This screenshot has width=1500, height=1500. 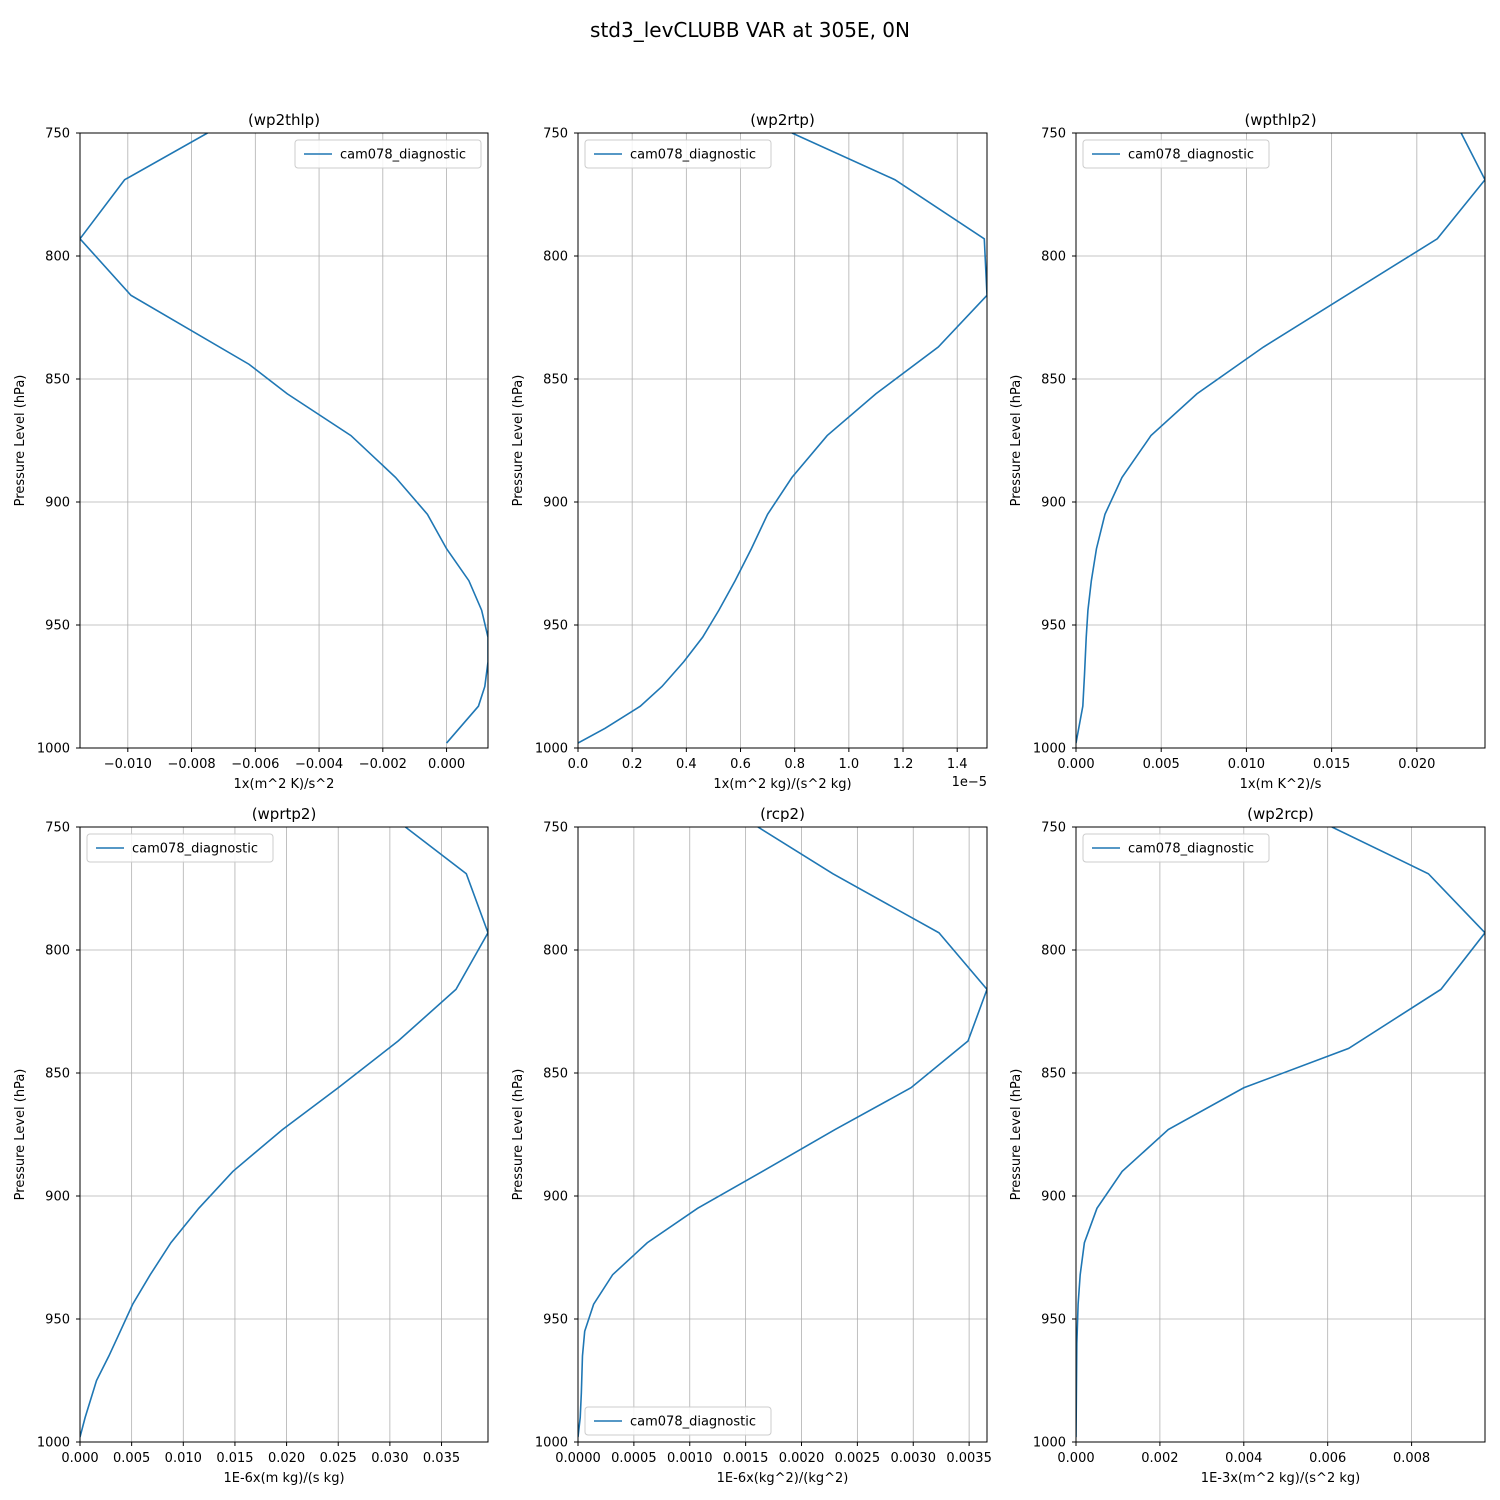 What do you see at coordinates (518, 441) in the screenshot?
I see `chart-2-ylabel: Pressure Level (hPa)` at bounding box center [518, 441].